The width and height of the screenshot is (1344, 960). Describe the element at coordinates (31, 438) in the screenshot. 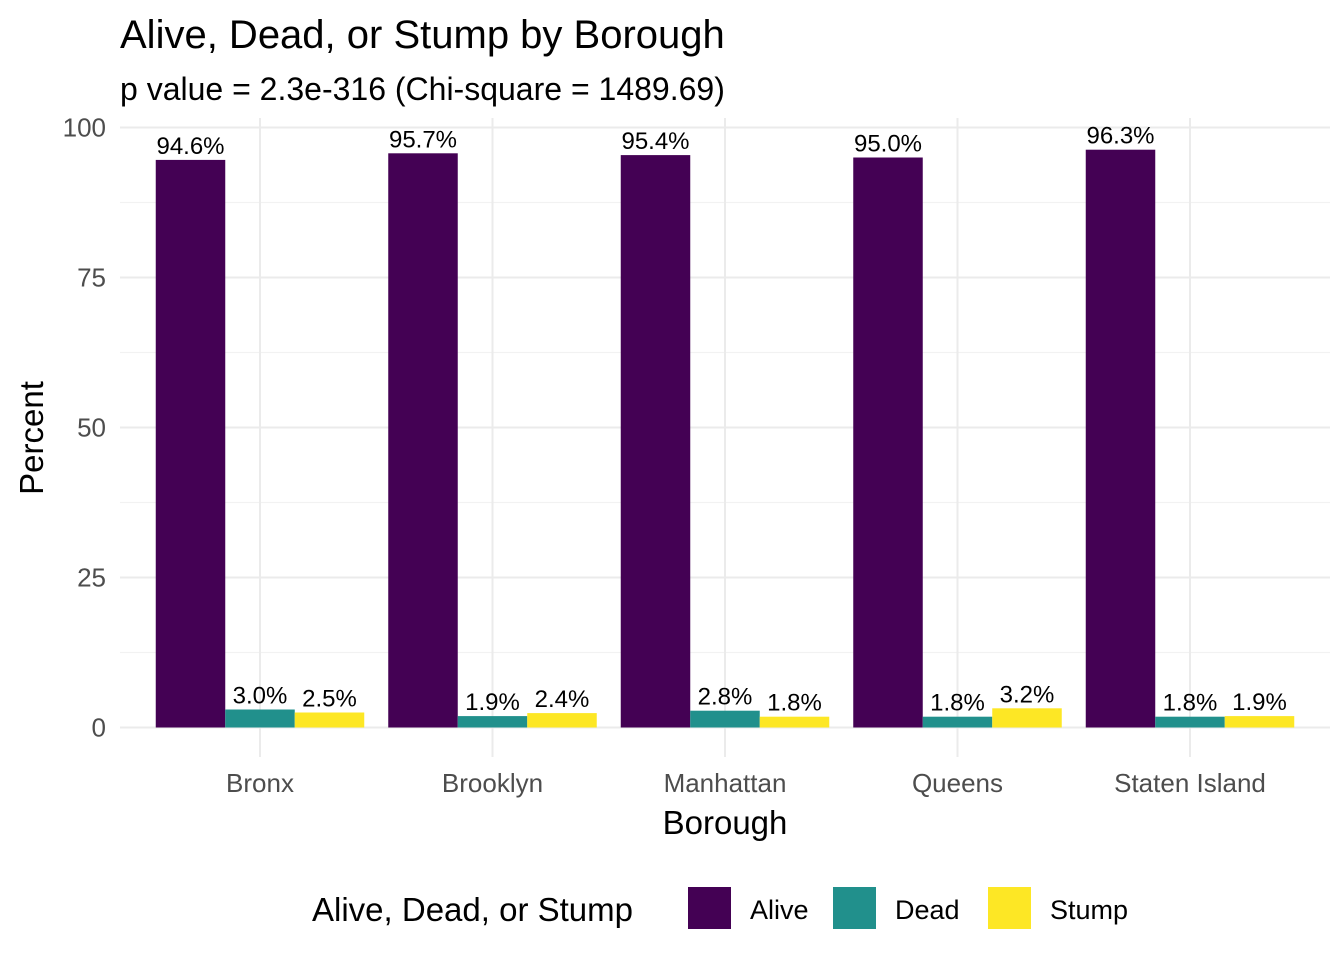

I see `y-axis-title: Percent` at that location.